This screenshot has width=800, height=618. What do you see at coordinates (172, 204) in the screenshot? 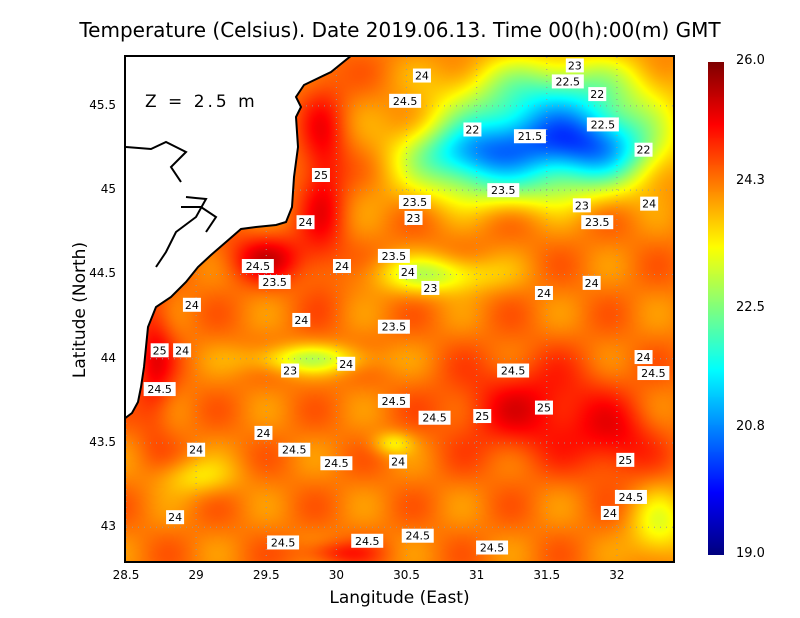
I see `lagoon-outline` at bounding box center [172, 204].